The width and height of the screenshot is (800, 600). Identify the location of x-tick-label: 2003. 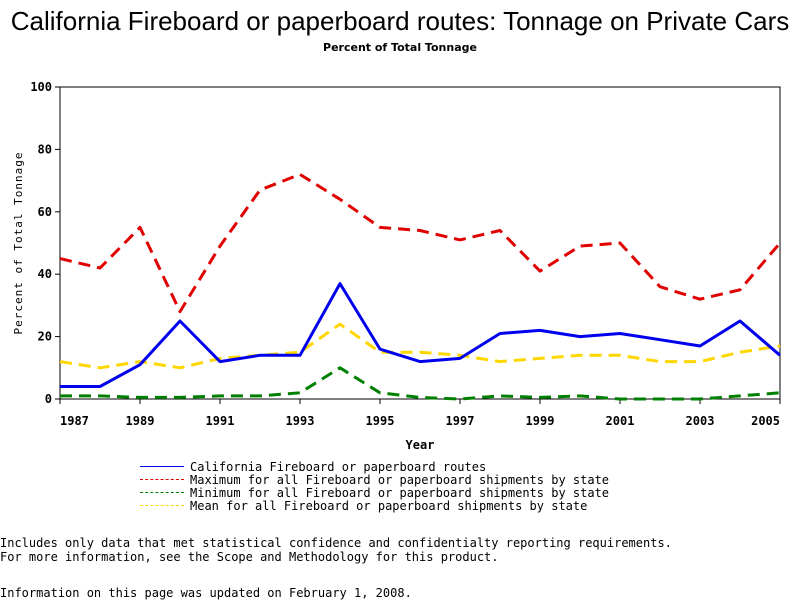
(700, 421).